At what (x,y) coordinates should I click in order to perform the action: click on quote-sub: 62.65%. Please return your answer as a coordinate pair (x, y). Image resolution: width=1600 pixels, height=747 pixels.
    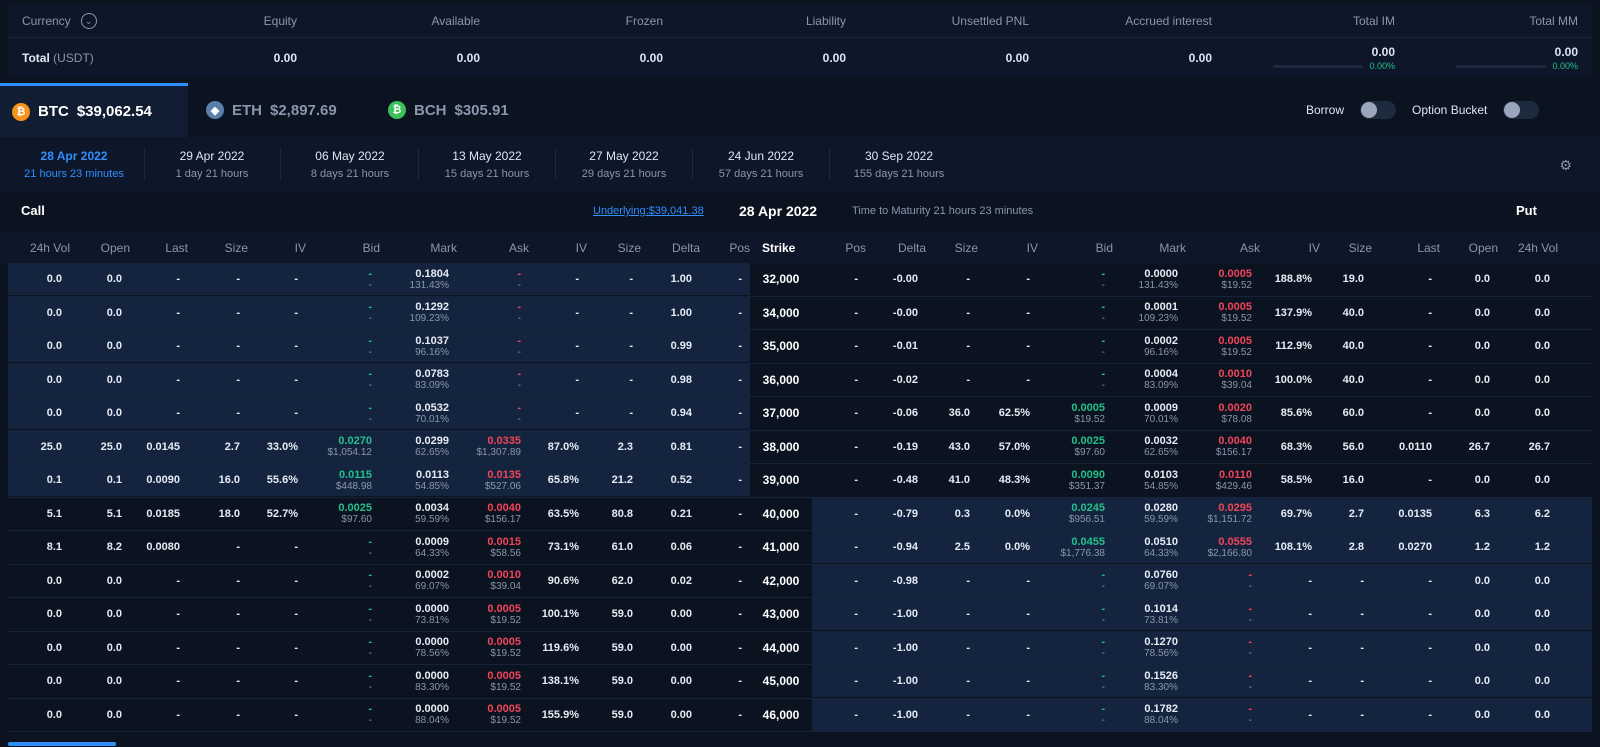
    Looking at the image, I should click on (432, 452).